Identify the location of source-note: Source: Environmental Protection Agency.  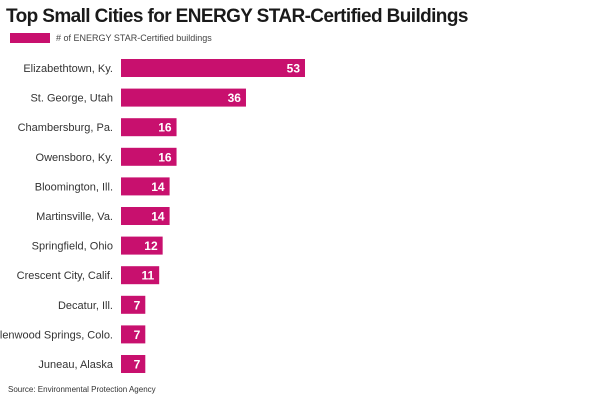
(82, 389).